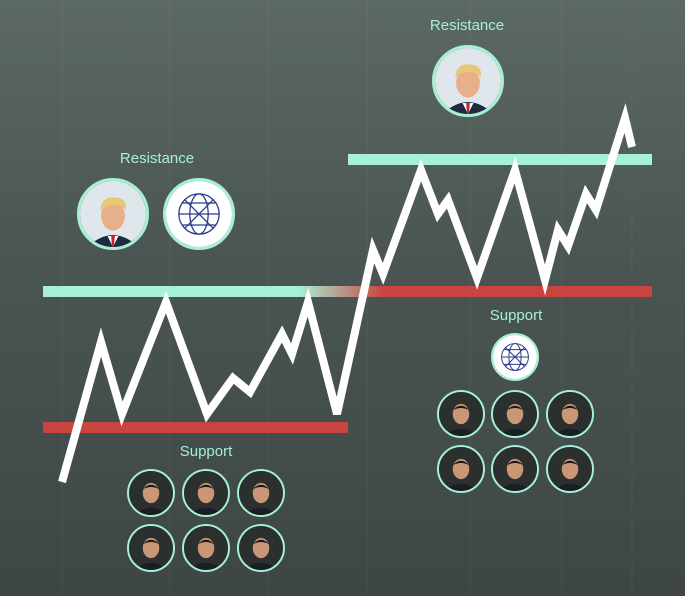  I want to click on support-line-lower, so click(195, 427).